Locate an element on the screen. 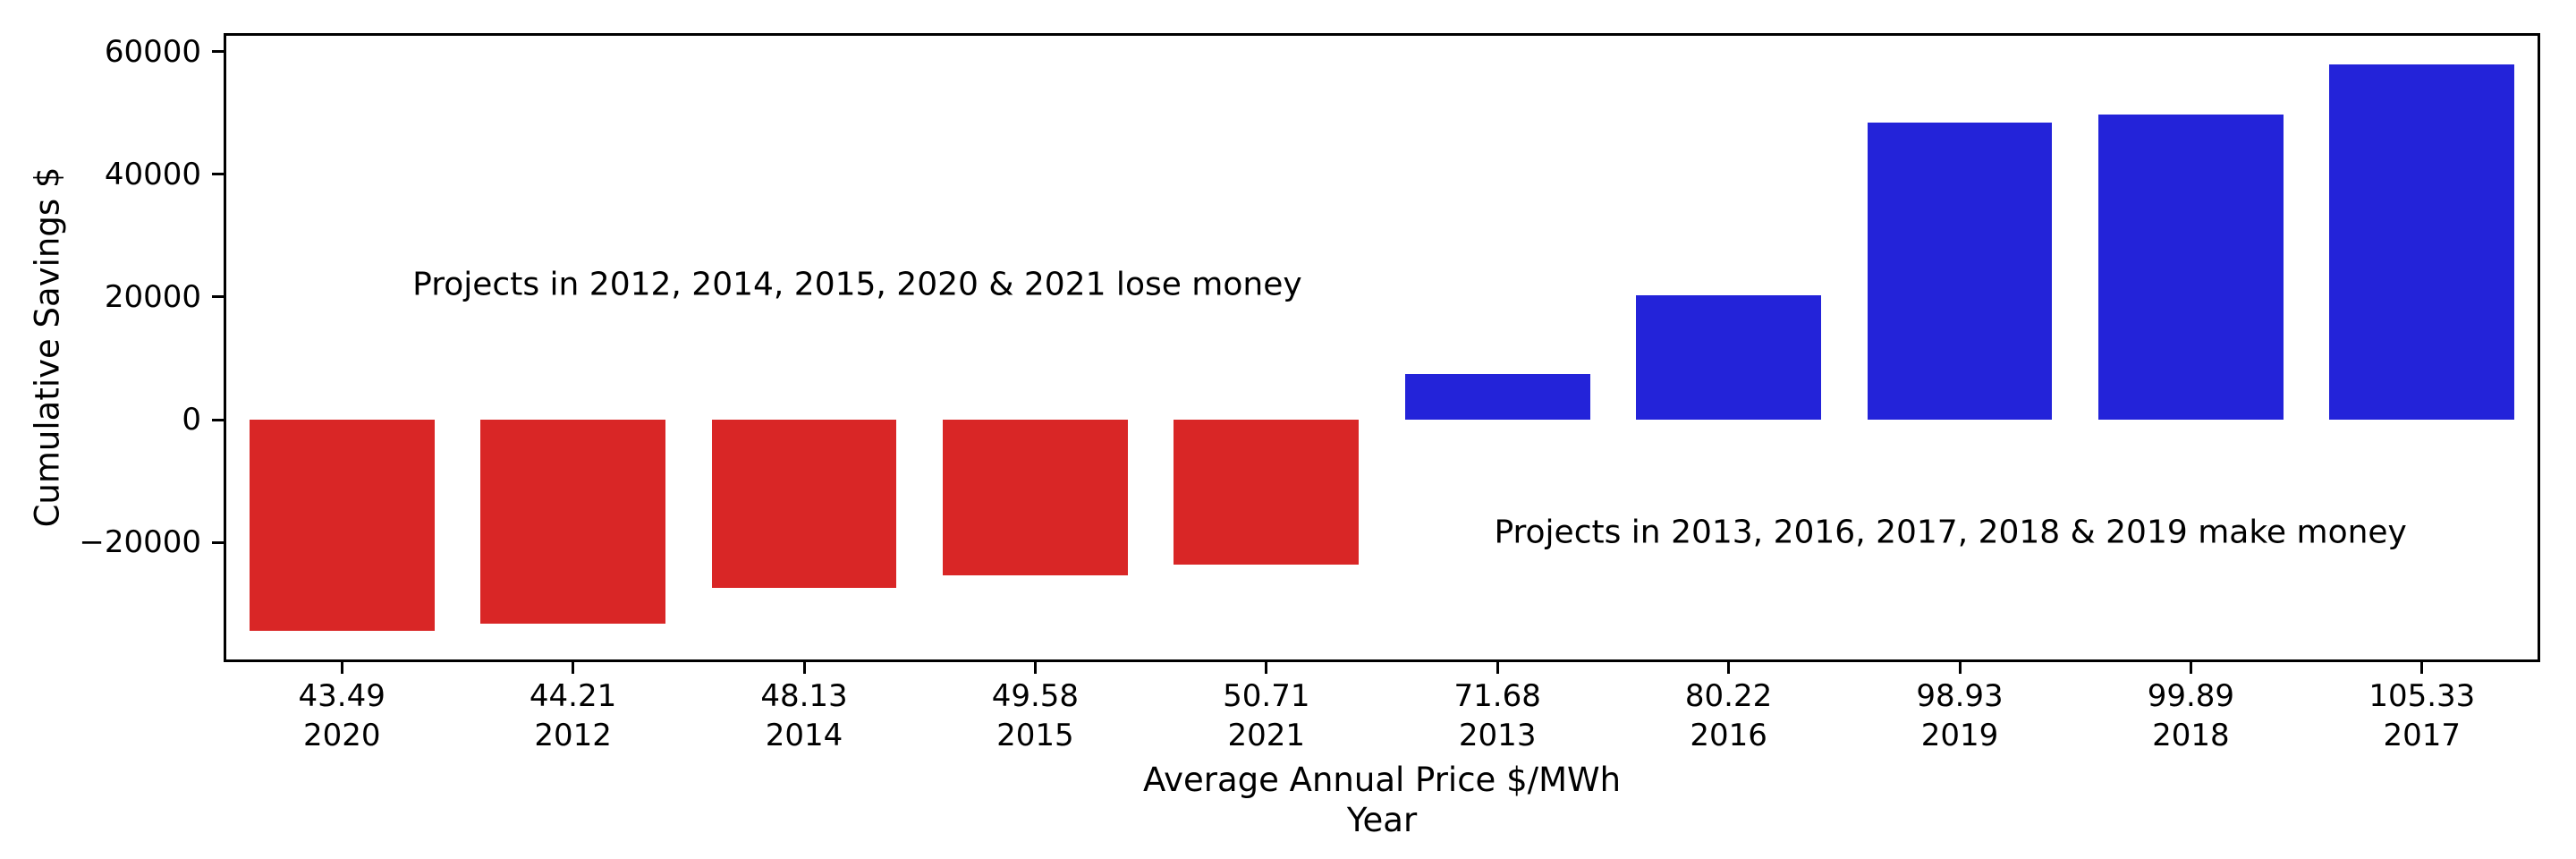 The image size is (2576, 859). y-tick-label: 40000 is located at coordinates (152, 174).